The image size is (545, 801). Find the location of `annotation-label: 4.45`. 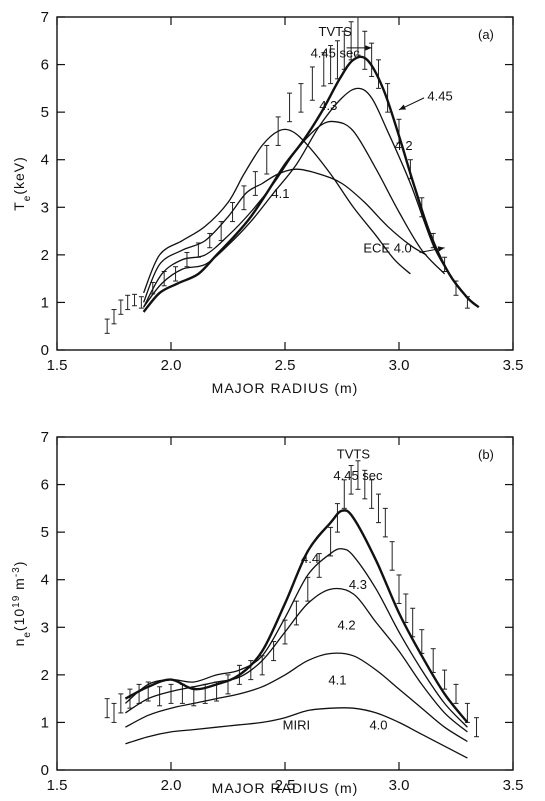

annotation-label: 4.45 is located at coordinates (439, 95).